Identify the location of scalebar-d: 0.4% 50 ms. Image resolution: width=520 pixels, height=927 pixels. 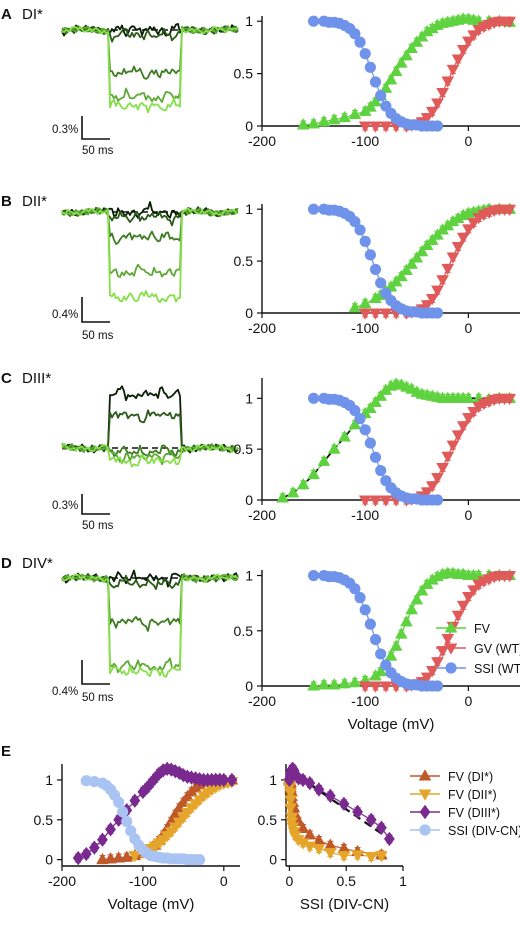
(83, 682).